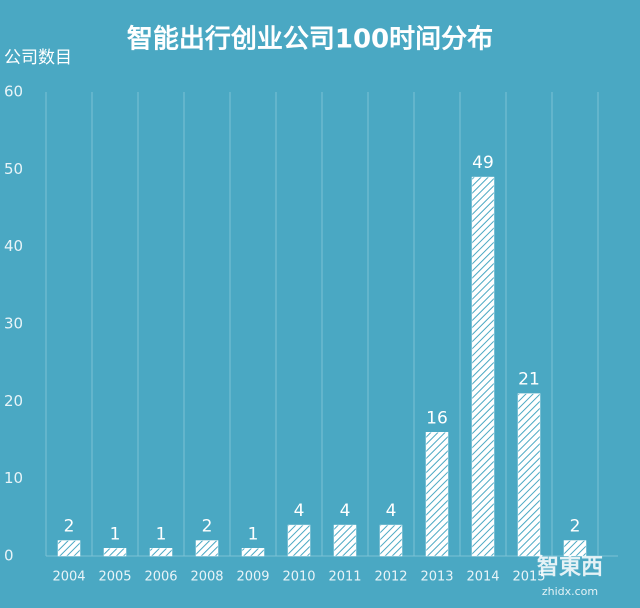 This screenshot has height=608, width=640. Describe the element at coordinates (570, 567) in the screenshot. I see `watermark: 智東西` at that location.